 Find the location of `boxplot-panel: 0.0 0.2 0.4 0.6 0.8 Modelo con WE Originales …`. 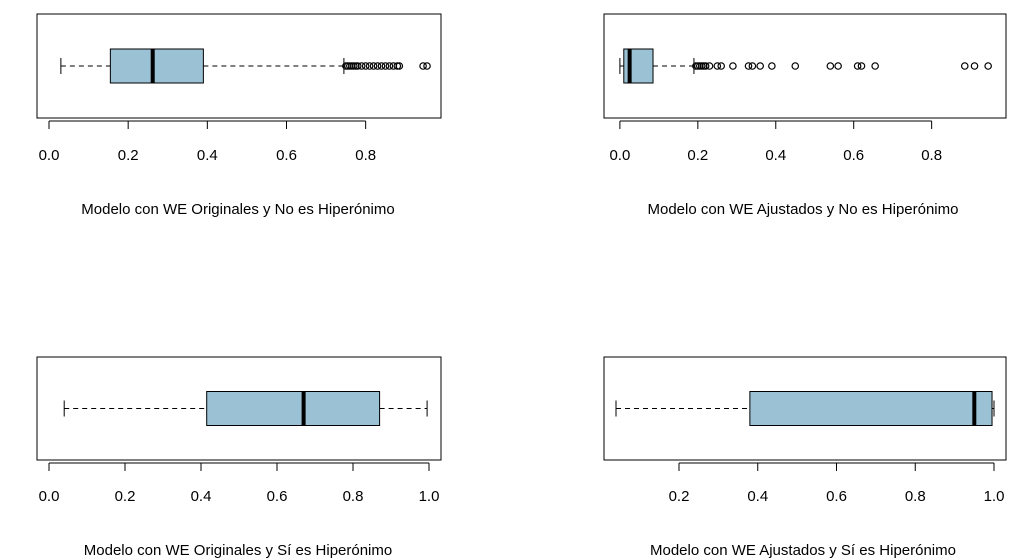

boxplot-panel: 0.0 0.2 0.4 0.6 0.8 Modelo con WE Originales … is located at coordinates (239, 115).